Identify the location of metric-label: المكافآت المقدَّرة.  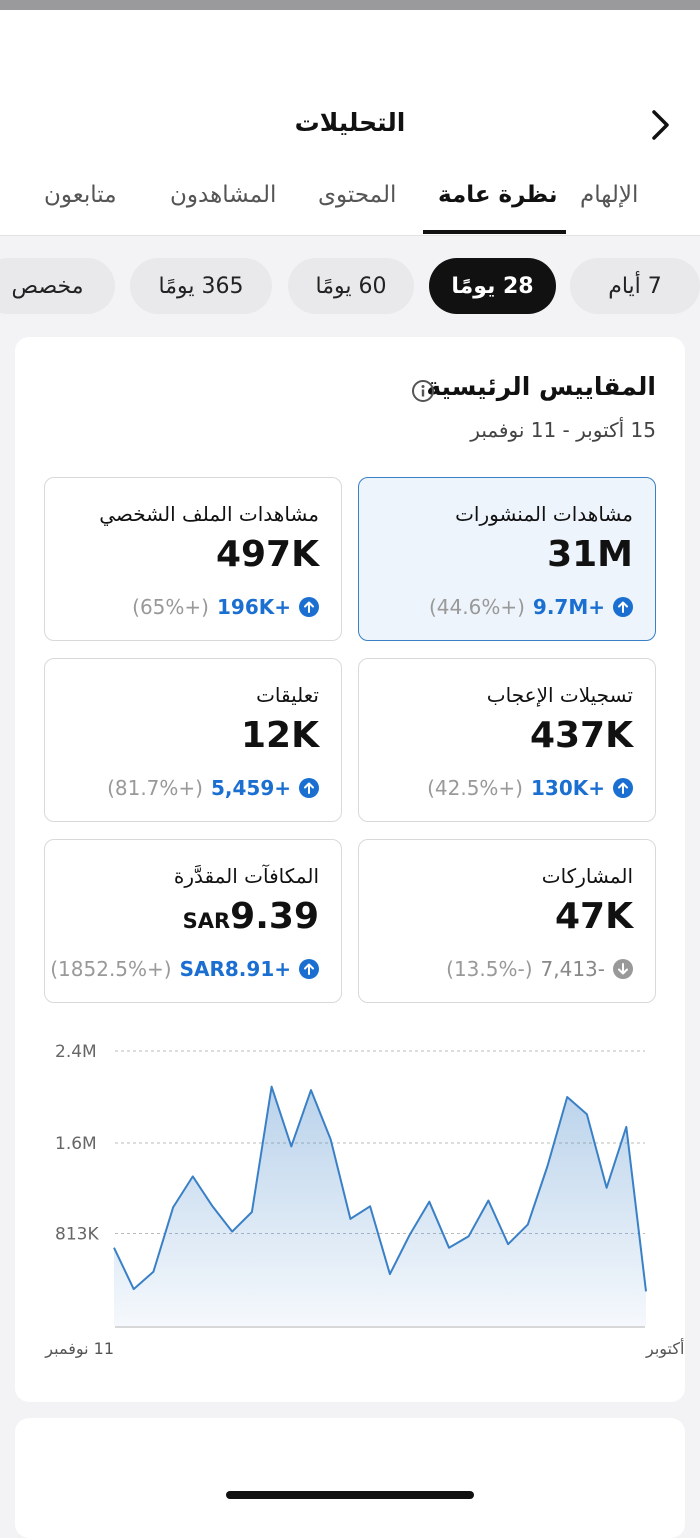
(246, 876).